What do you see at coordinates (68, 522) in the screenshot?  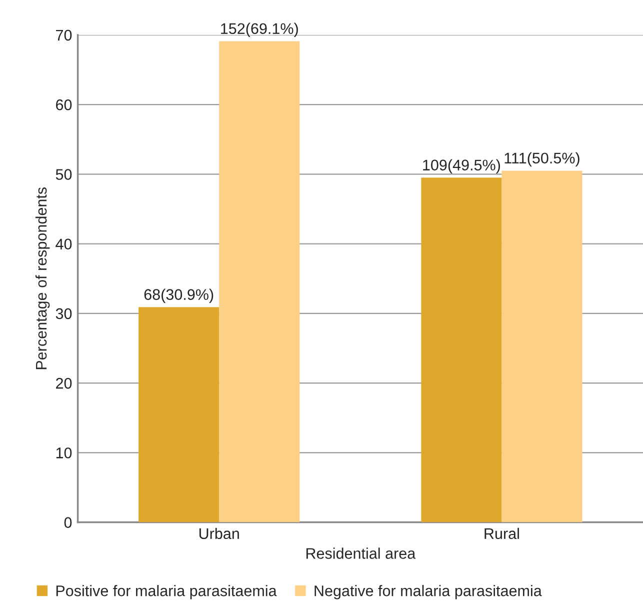 I see `y-tick-label: 0` at bounding box center [68, 522].